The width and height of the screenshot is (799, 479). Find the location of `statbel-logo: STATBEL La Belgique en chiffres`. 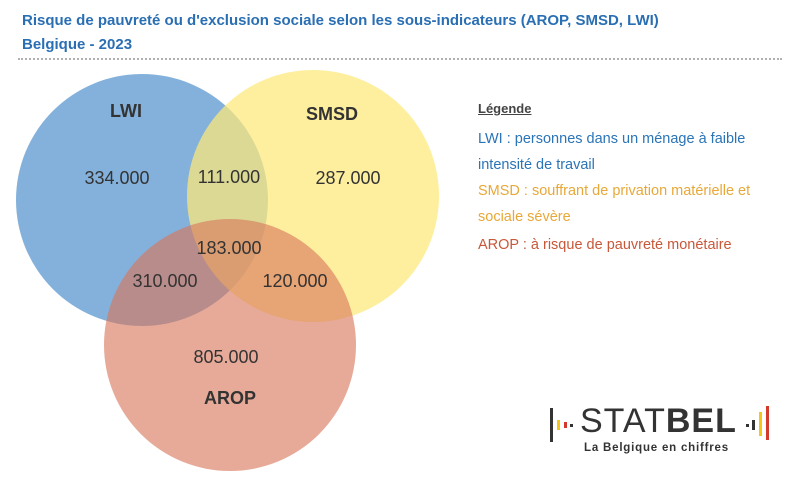

statbel-logo: STATBEL La Belgique en chiffres is located at coordinates (665, 432).